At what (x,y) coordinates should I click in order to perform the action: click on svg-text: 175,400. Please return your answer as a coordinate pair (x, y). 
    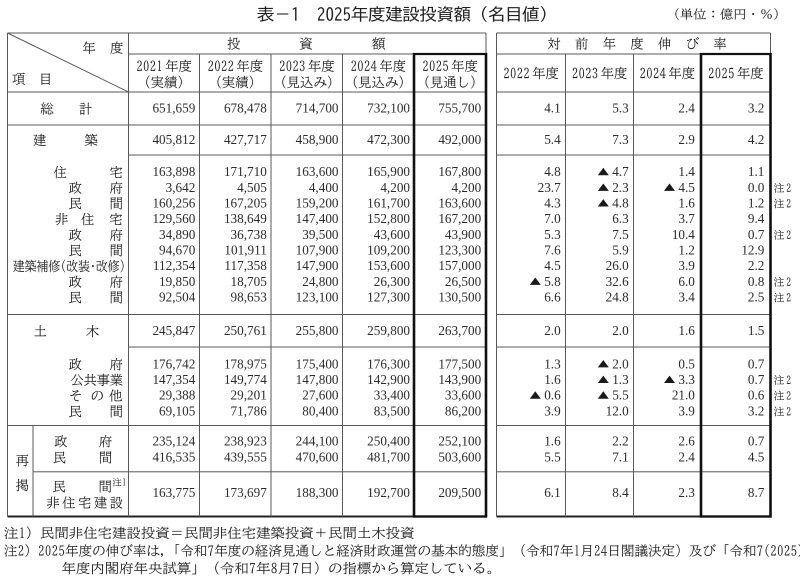
    Looking at the image, I should click on (317, 363).